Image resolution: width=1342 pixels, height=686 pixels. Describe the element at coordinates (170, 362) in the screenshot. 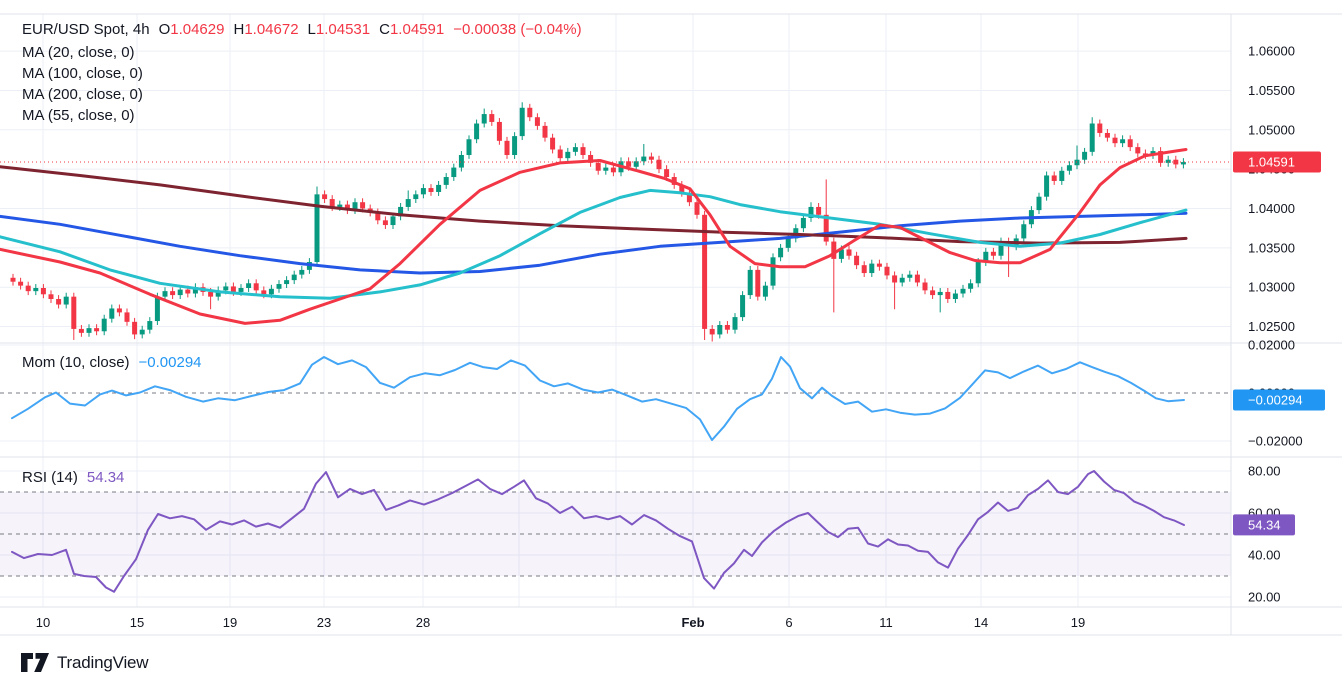

I see `momentum-value: −0.00294` at that location.